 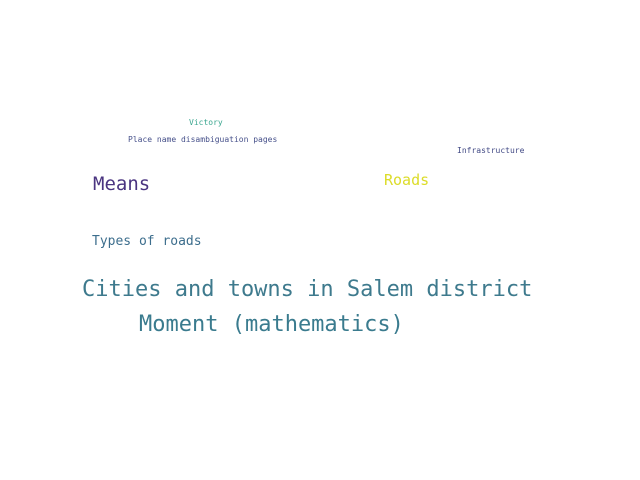 I want to click on word-place-name-disambiguation-pages: Place name disambiguation pages, so click(x=203, y=139).